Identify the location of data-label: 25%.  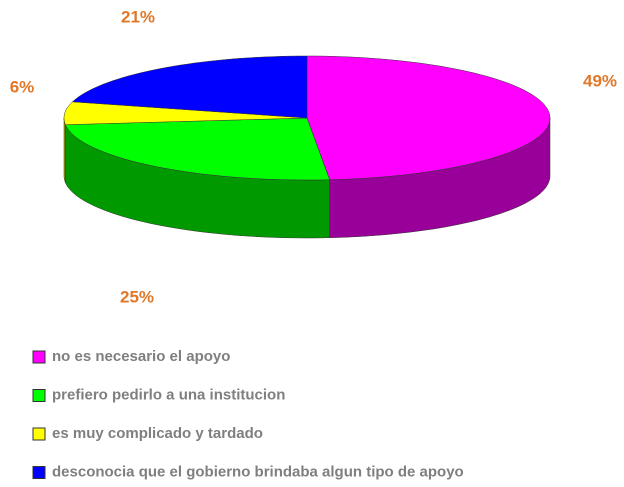
(137, 296).